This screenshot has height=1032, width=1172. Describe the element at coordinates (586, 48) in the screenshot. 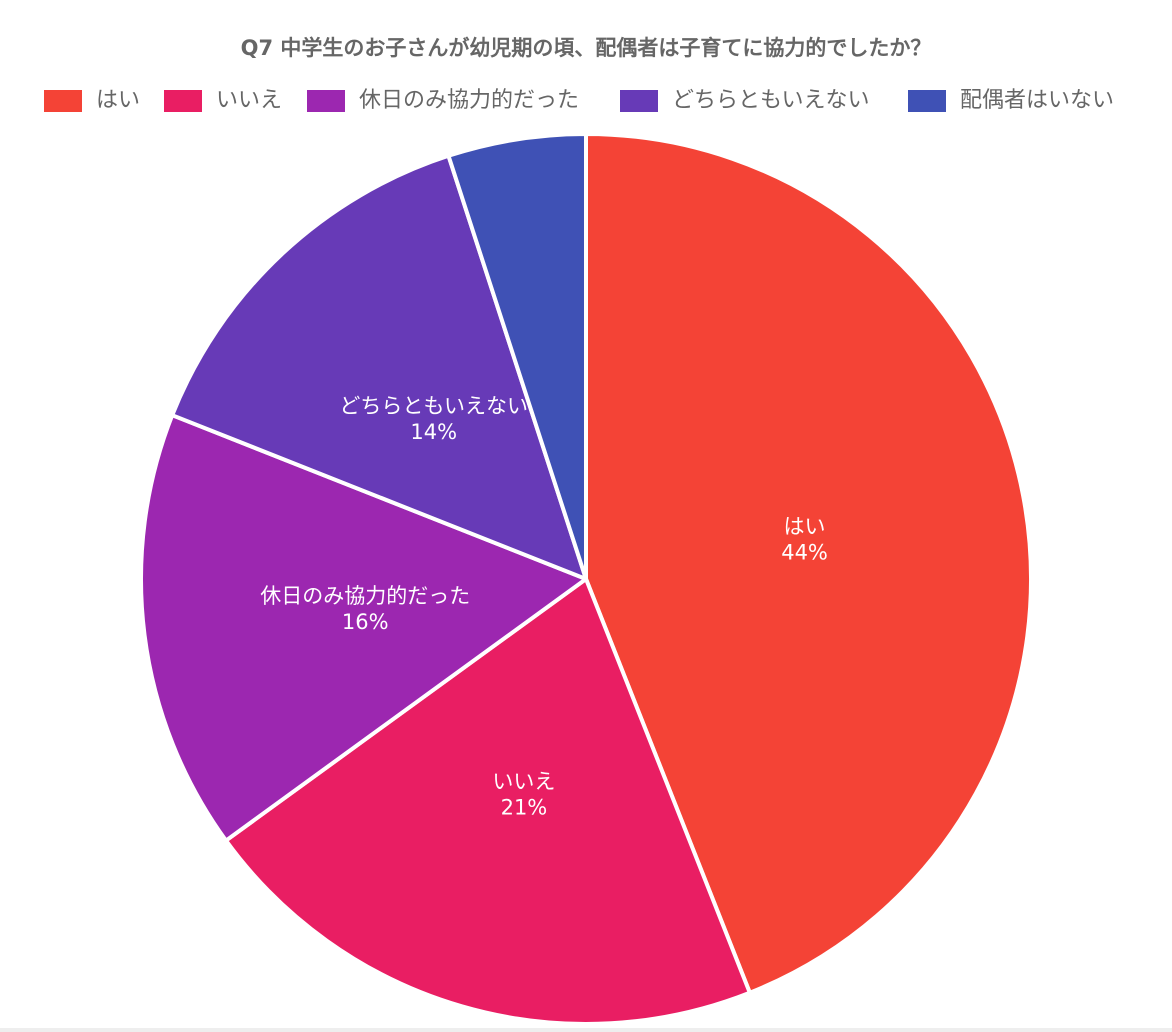

I see `chart-title: Q7 中学生のお子さんが幼児期の頃、配偶者は子育てに協力的でしたか？` at that location.